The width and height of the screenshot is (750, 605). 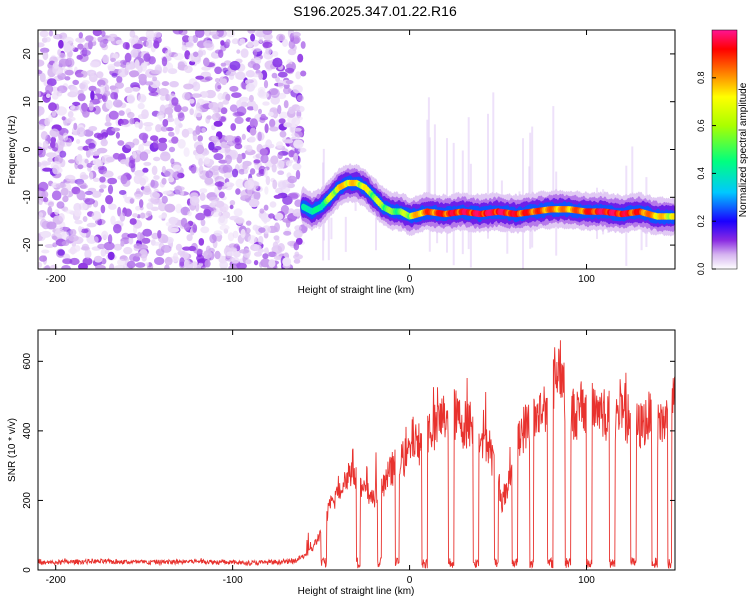 I want to click on spectrogram-x-label: Height of straight line (km), so click(x=356, y=290).